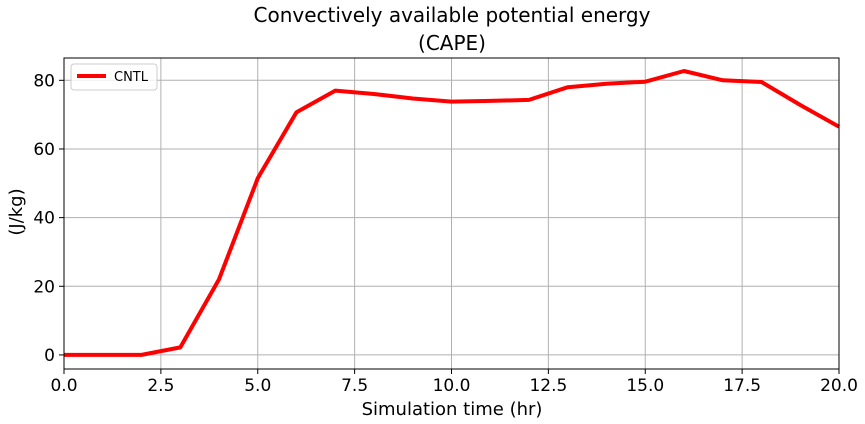 This screenshot has width=865, height=424. I want to click on y-axis-label: (J/kg), so click(16, 211).